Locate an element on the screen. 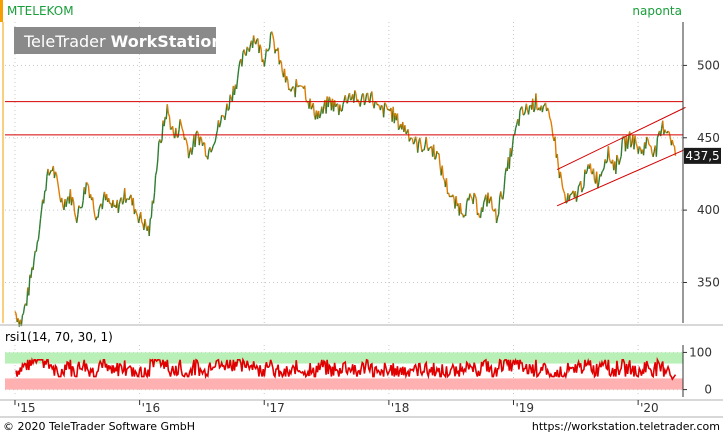  watermark-background is located at coordinates (115, 40).